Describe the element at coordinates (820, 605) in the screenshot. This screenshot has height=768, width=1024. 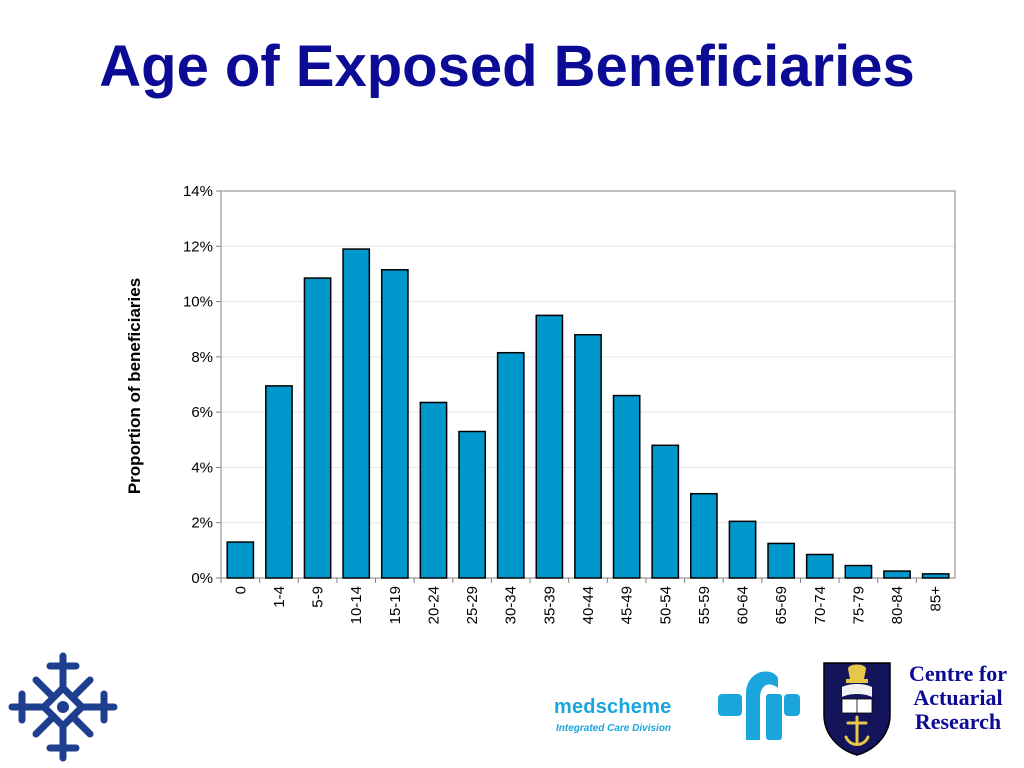
I see `x-tick-label: 70-74` at that location.